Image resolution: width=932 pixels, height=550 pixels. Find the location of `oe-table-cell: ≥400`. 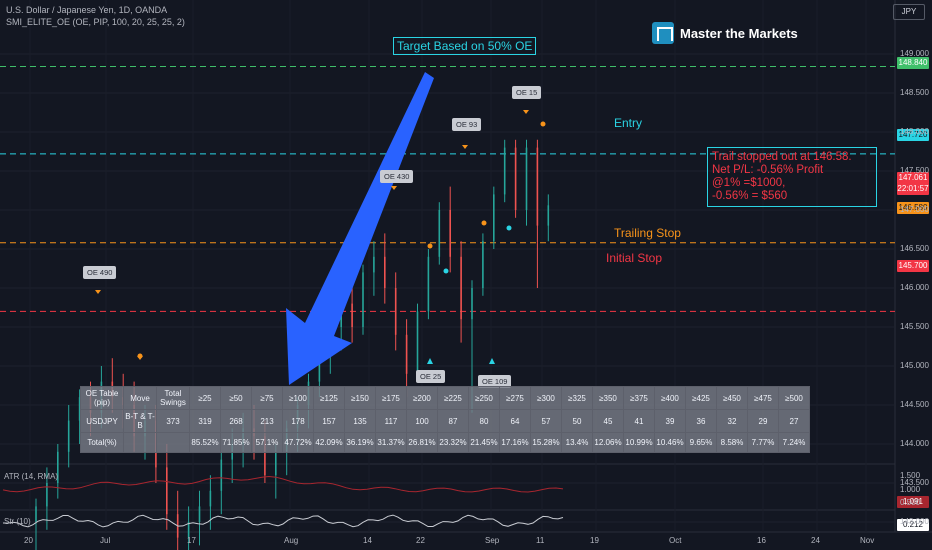

oe-table-cell: ≥400 is located at coordinates (670, 398).